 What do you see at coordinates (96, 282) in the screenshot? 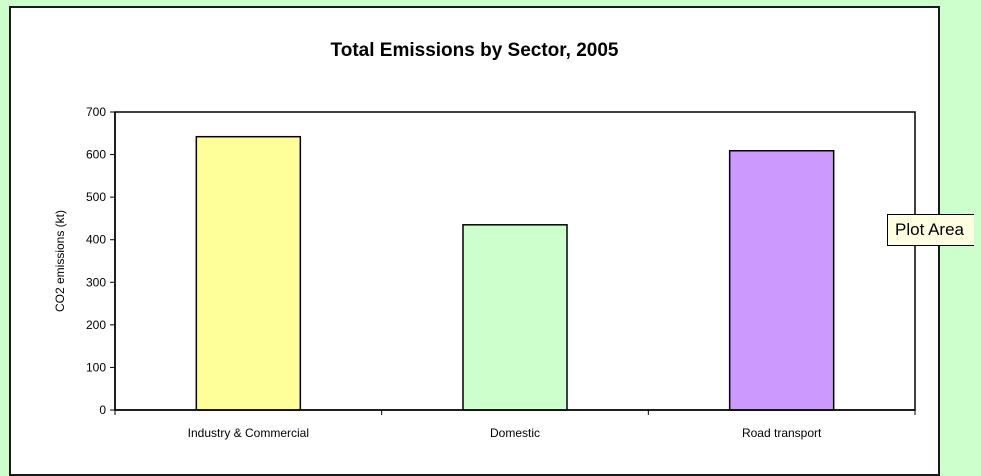
I see `y-tick-label: 300` at bounding box center [96, 282].